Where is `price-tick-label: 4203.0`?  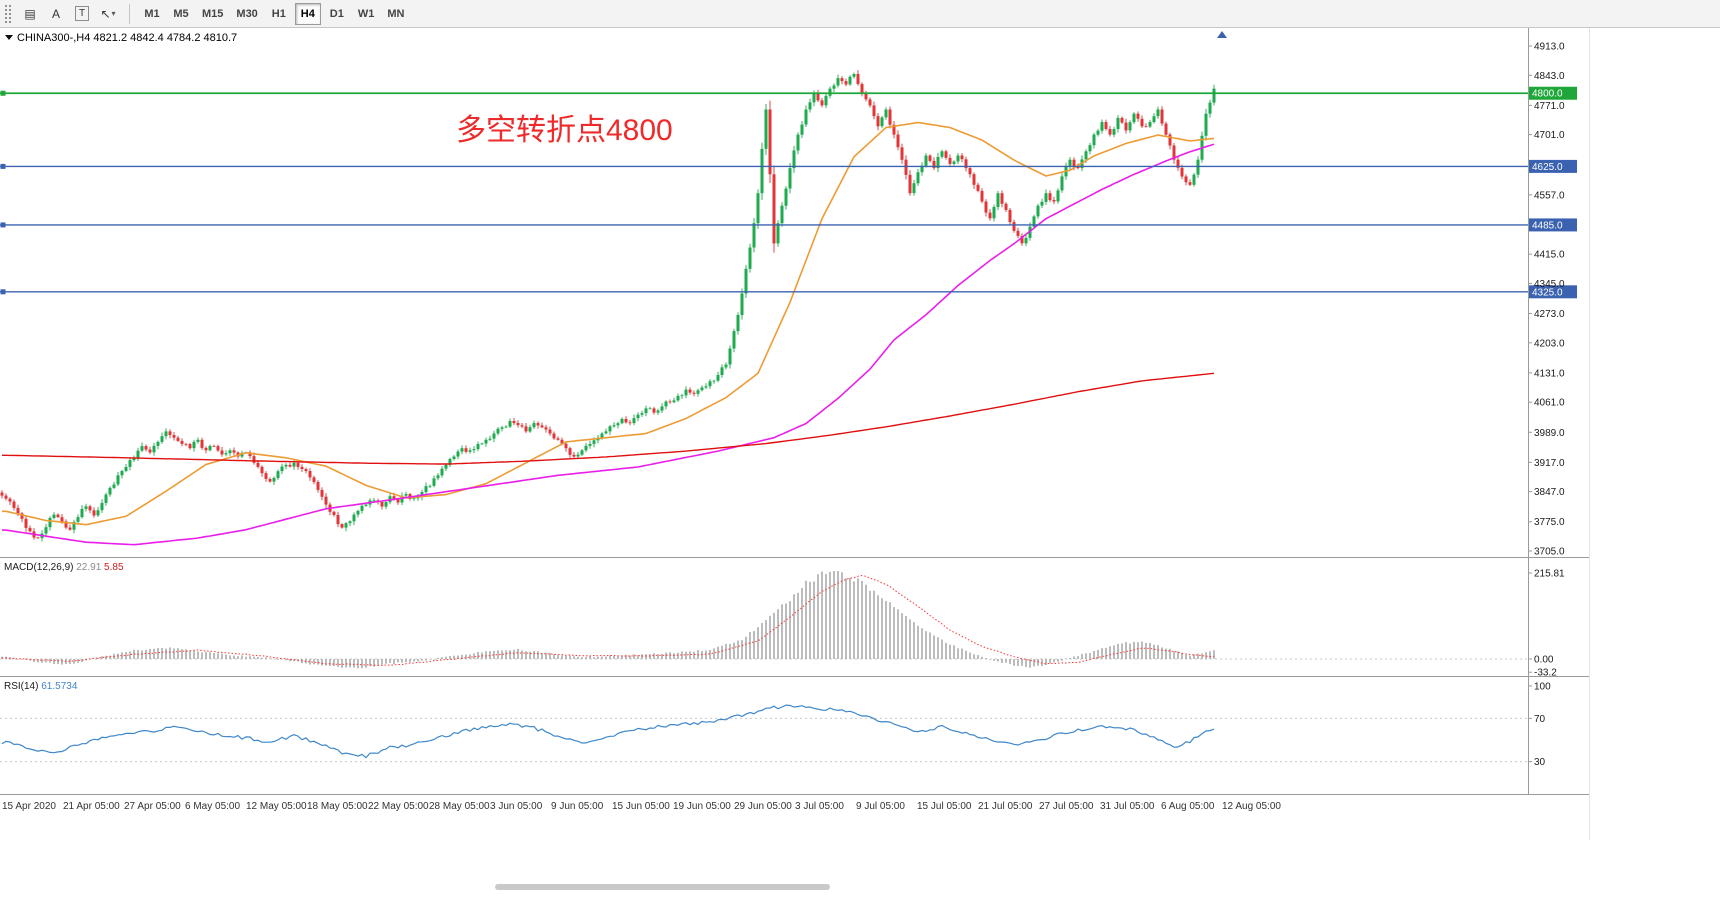
price-tick-label: 4203.0 is located at coordinates (1549, 343).